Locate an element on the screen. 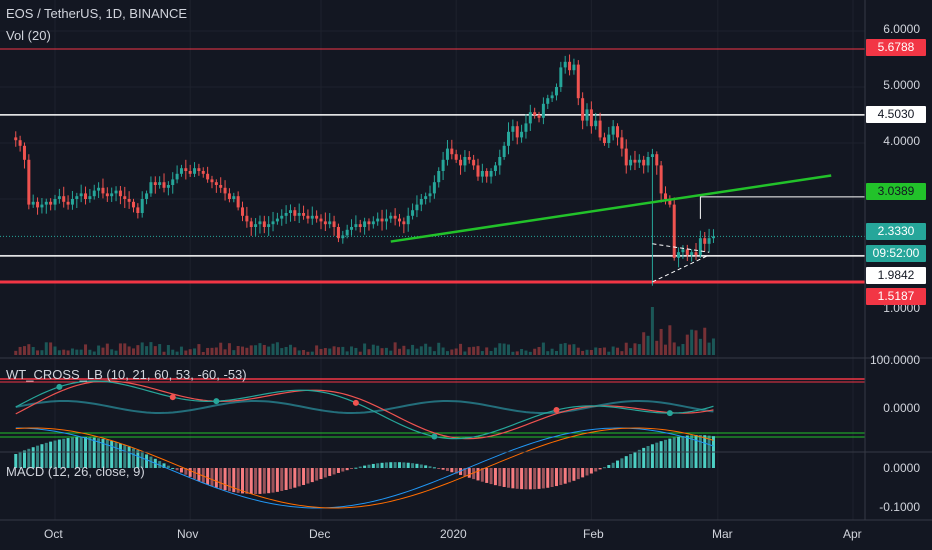  symbol-title: EOS / TetherUS, 1D, BINANCE is located at coordinates (97, 13).